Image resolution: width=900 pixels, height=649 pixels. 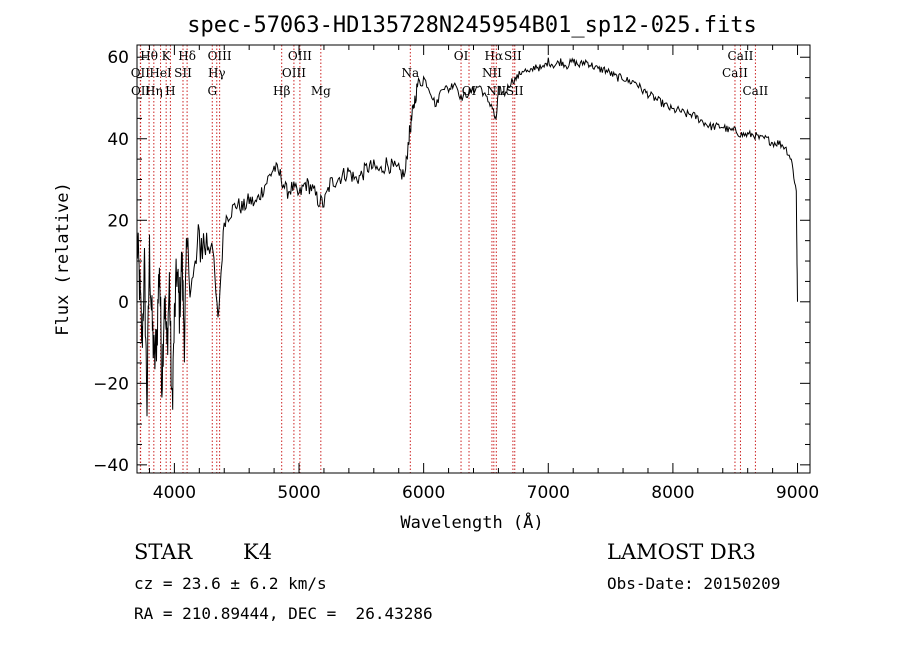 What do you see at coordinates (163, 552) in the screenshot?
I see `object-class: STAR` at bounding box center [163, 552].